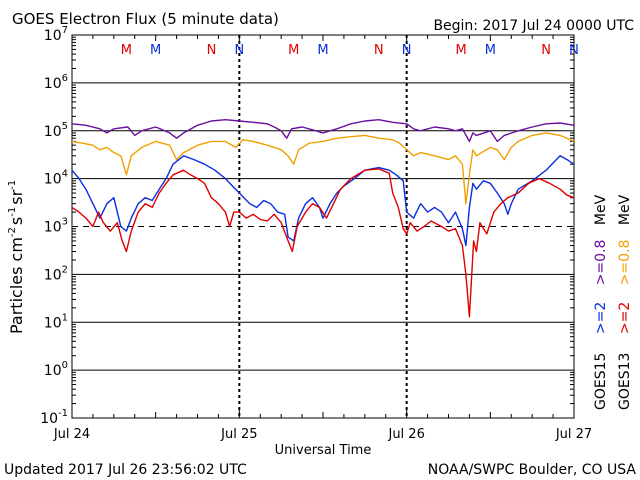 The image size is (640, 480). I want to click on legend-goes15-name: GOES15, so click(601, 381).